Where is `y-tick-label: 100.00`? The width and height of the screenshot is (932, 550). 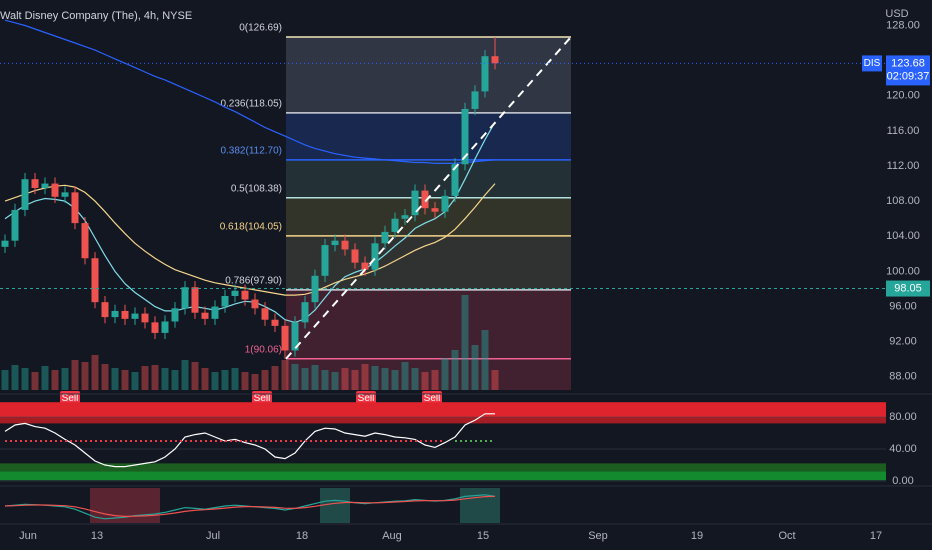 y-tick-label: 100.00 is located at coordinates (903, 271).